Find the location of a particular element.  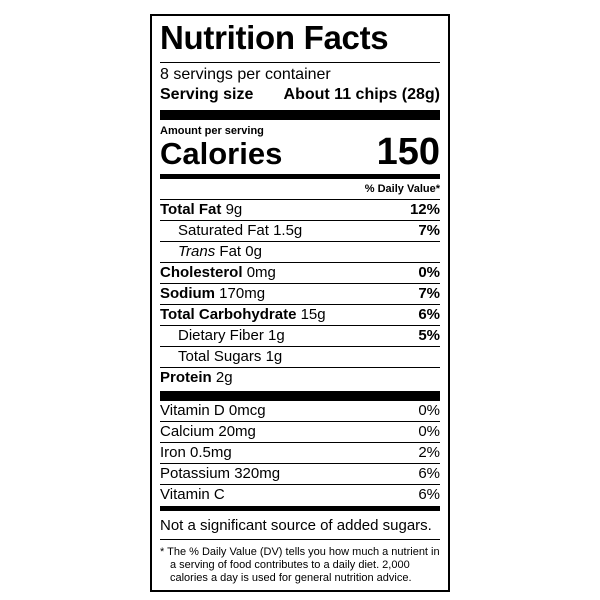

nutrient-row: Saturated Fat 1.5g 7% is located at coordinates (300, 230).